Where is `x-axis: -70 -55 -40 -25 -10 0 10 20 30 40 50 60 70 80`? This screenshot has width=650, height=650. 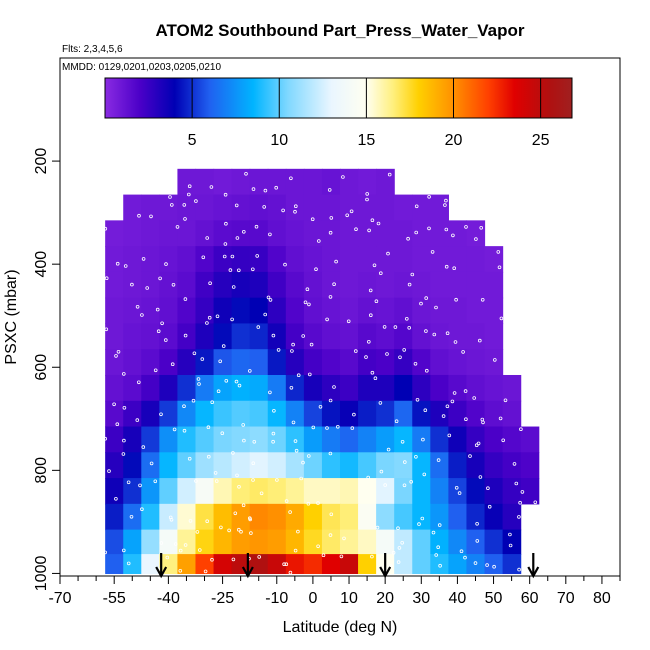 x-axis: -70 -55 -40 -25 -10 0 10 20 30 40 50 60 70 80 is located at coordinates (334, 591).